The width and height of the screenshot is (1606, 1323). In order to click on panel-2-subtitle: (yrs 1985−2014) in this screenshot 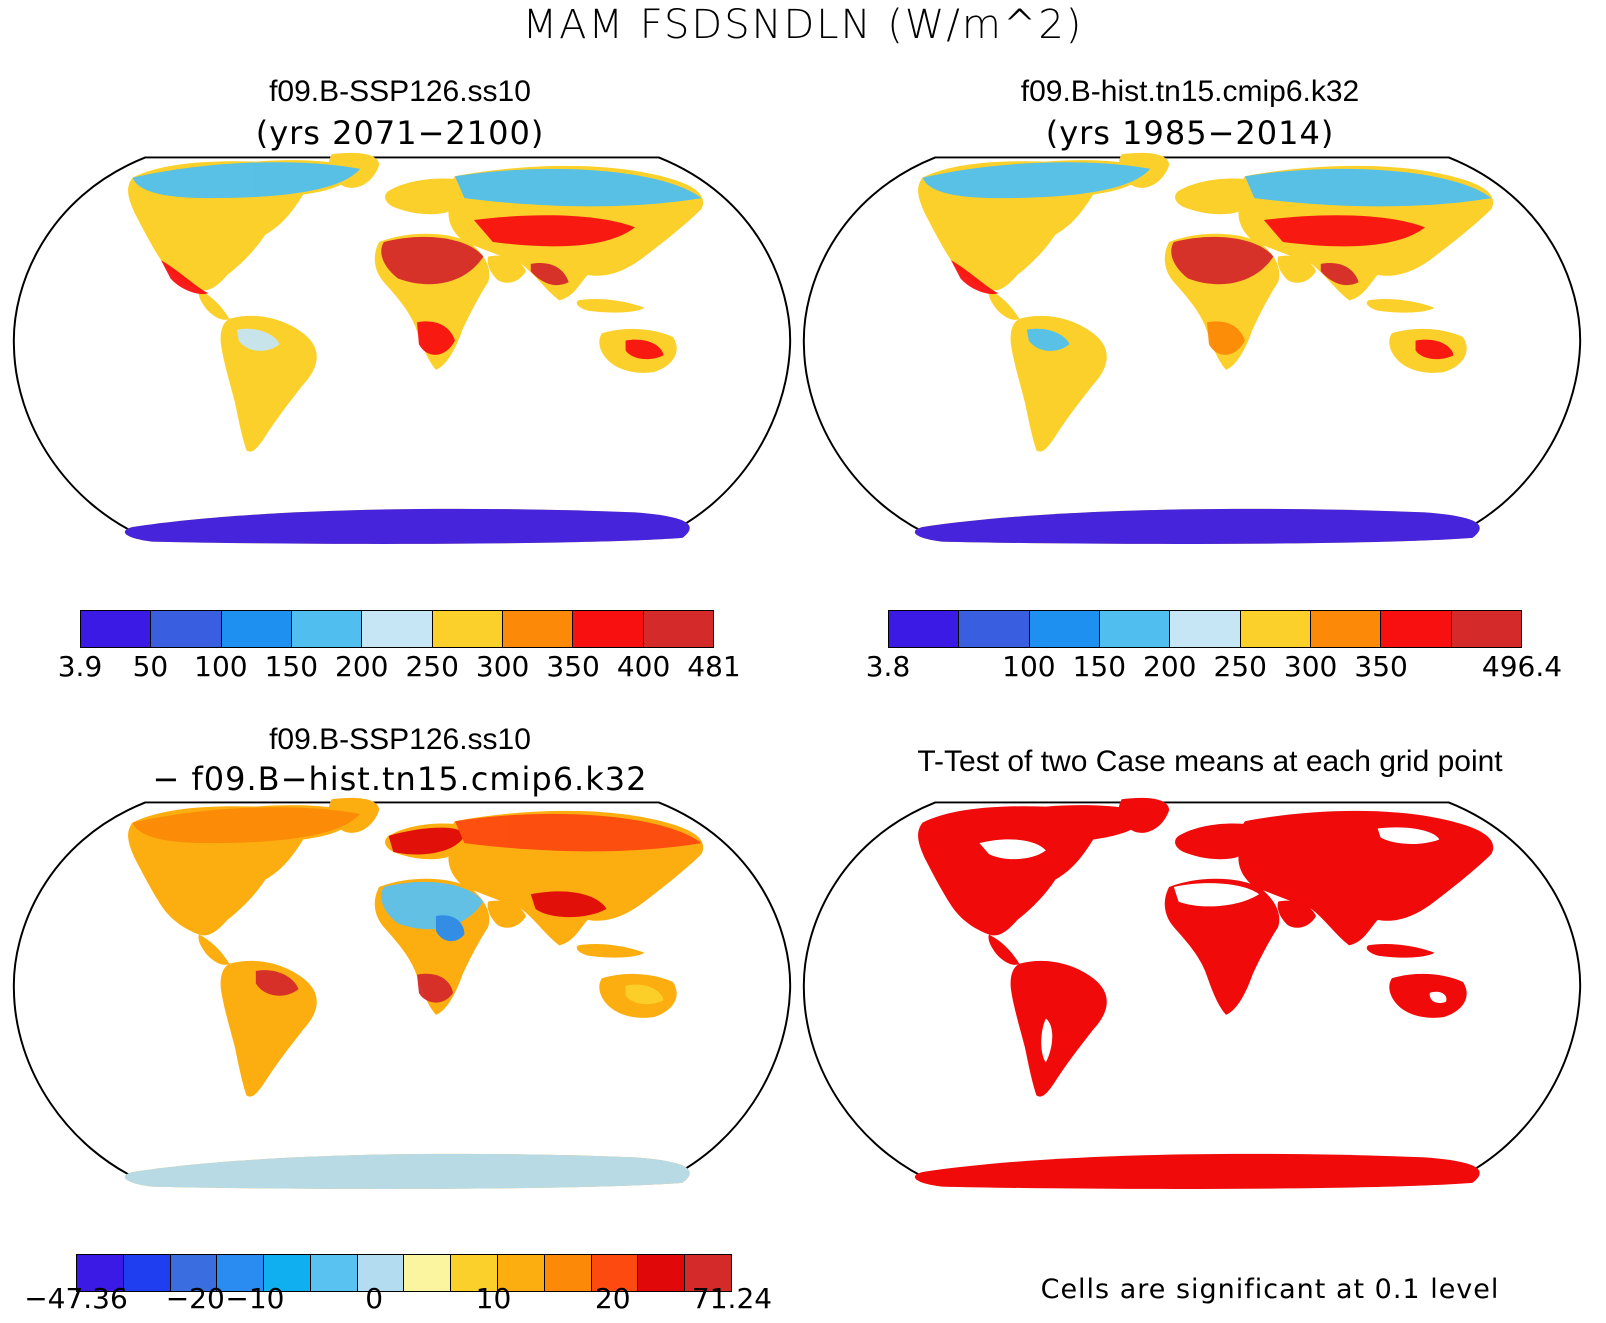, I will do `click(1190, 133)`.